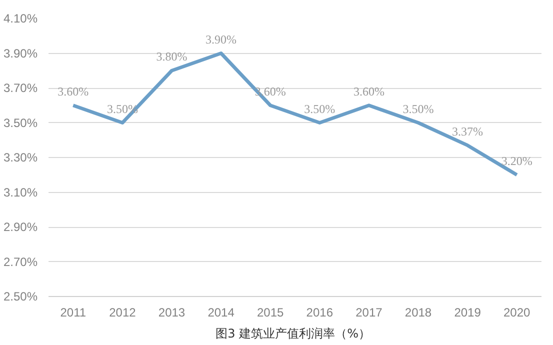 The image size is (553, 345). I want to click on y-tick-label: 3.50%, so click(20, 123).